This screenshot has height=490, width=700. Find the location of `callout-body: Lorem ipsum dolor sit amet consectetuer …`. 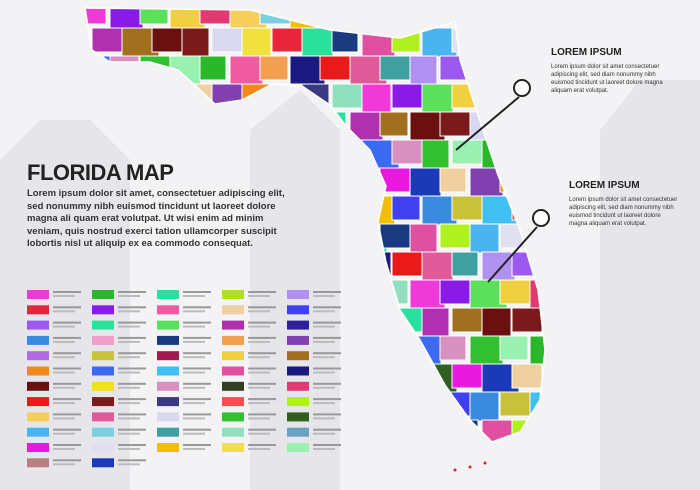

callout-body: Lorem ipsum dolor sit amet consectetuer … is located at coordinates (607, 79).